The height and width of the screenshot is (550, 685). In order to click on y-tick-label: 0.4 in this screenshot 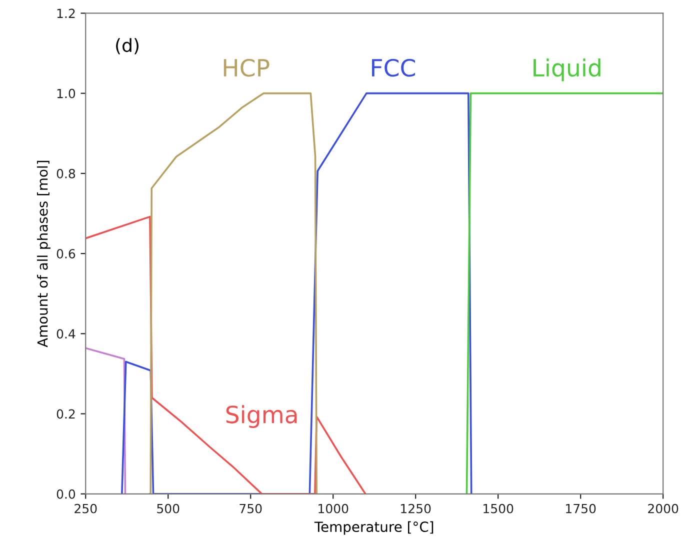, I will do `click(66, 334)`.